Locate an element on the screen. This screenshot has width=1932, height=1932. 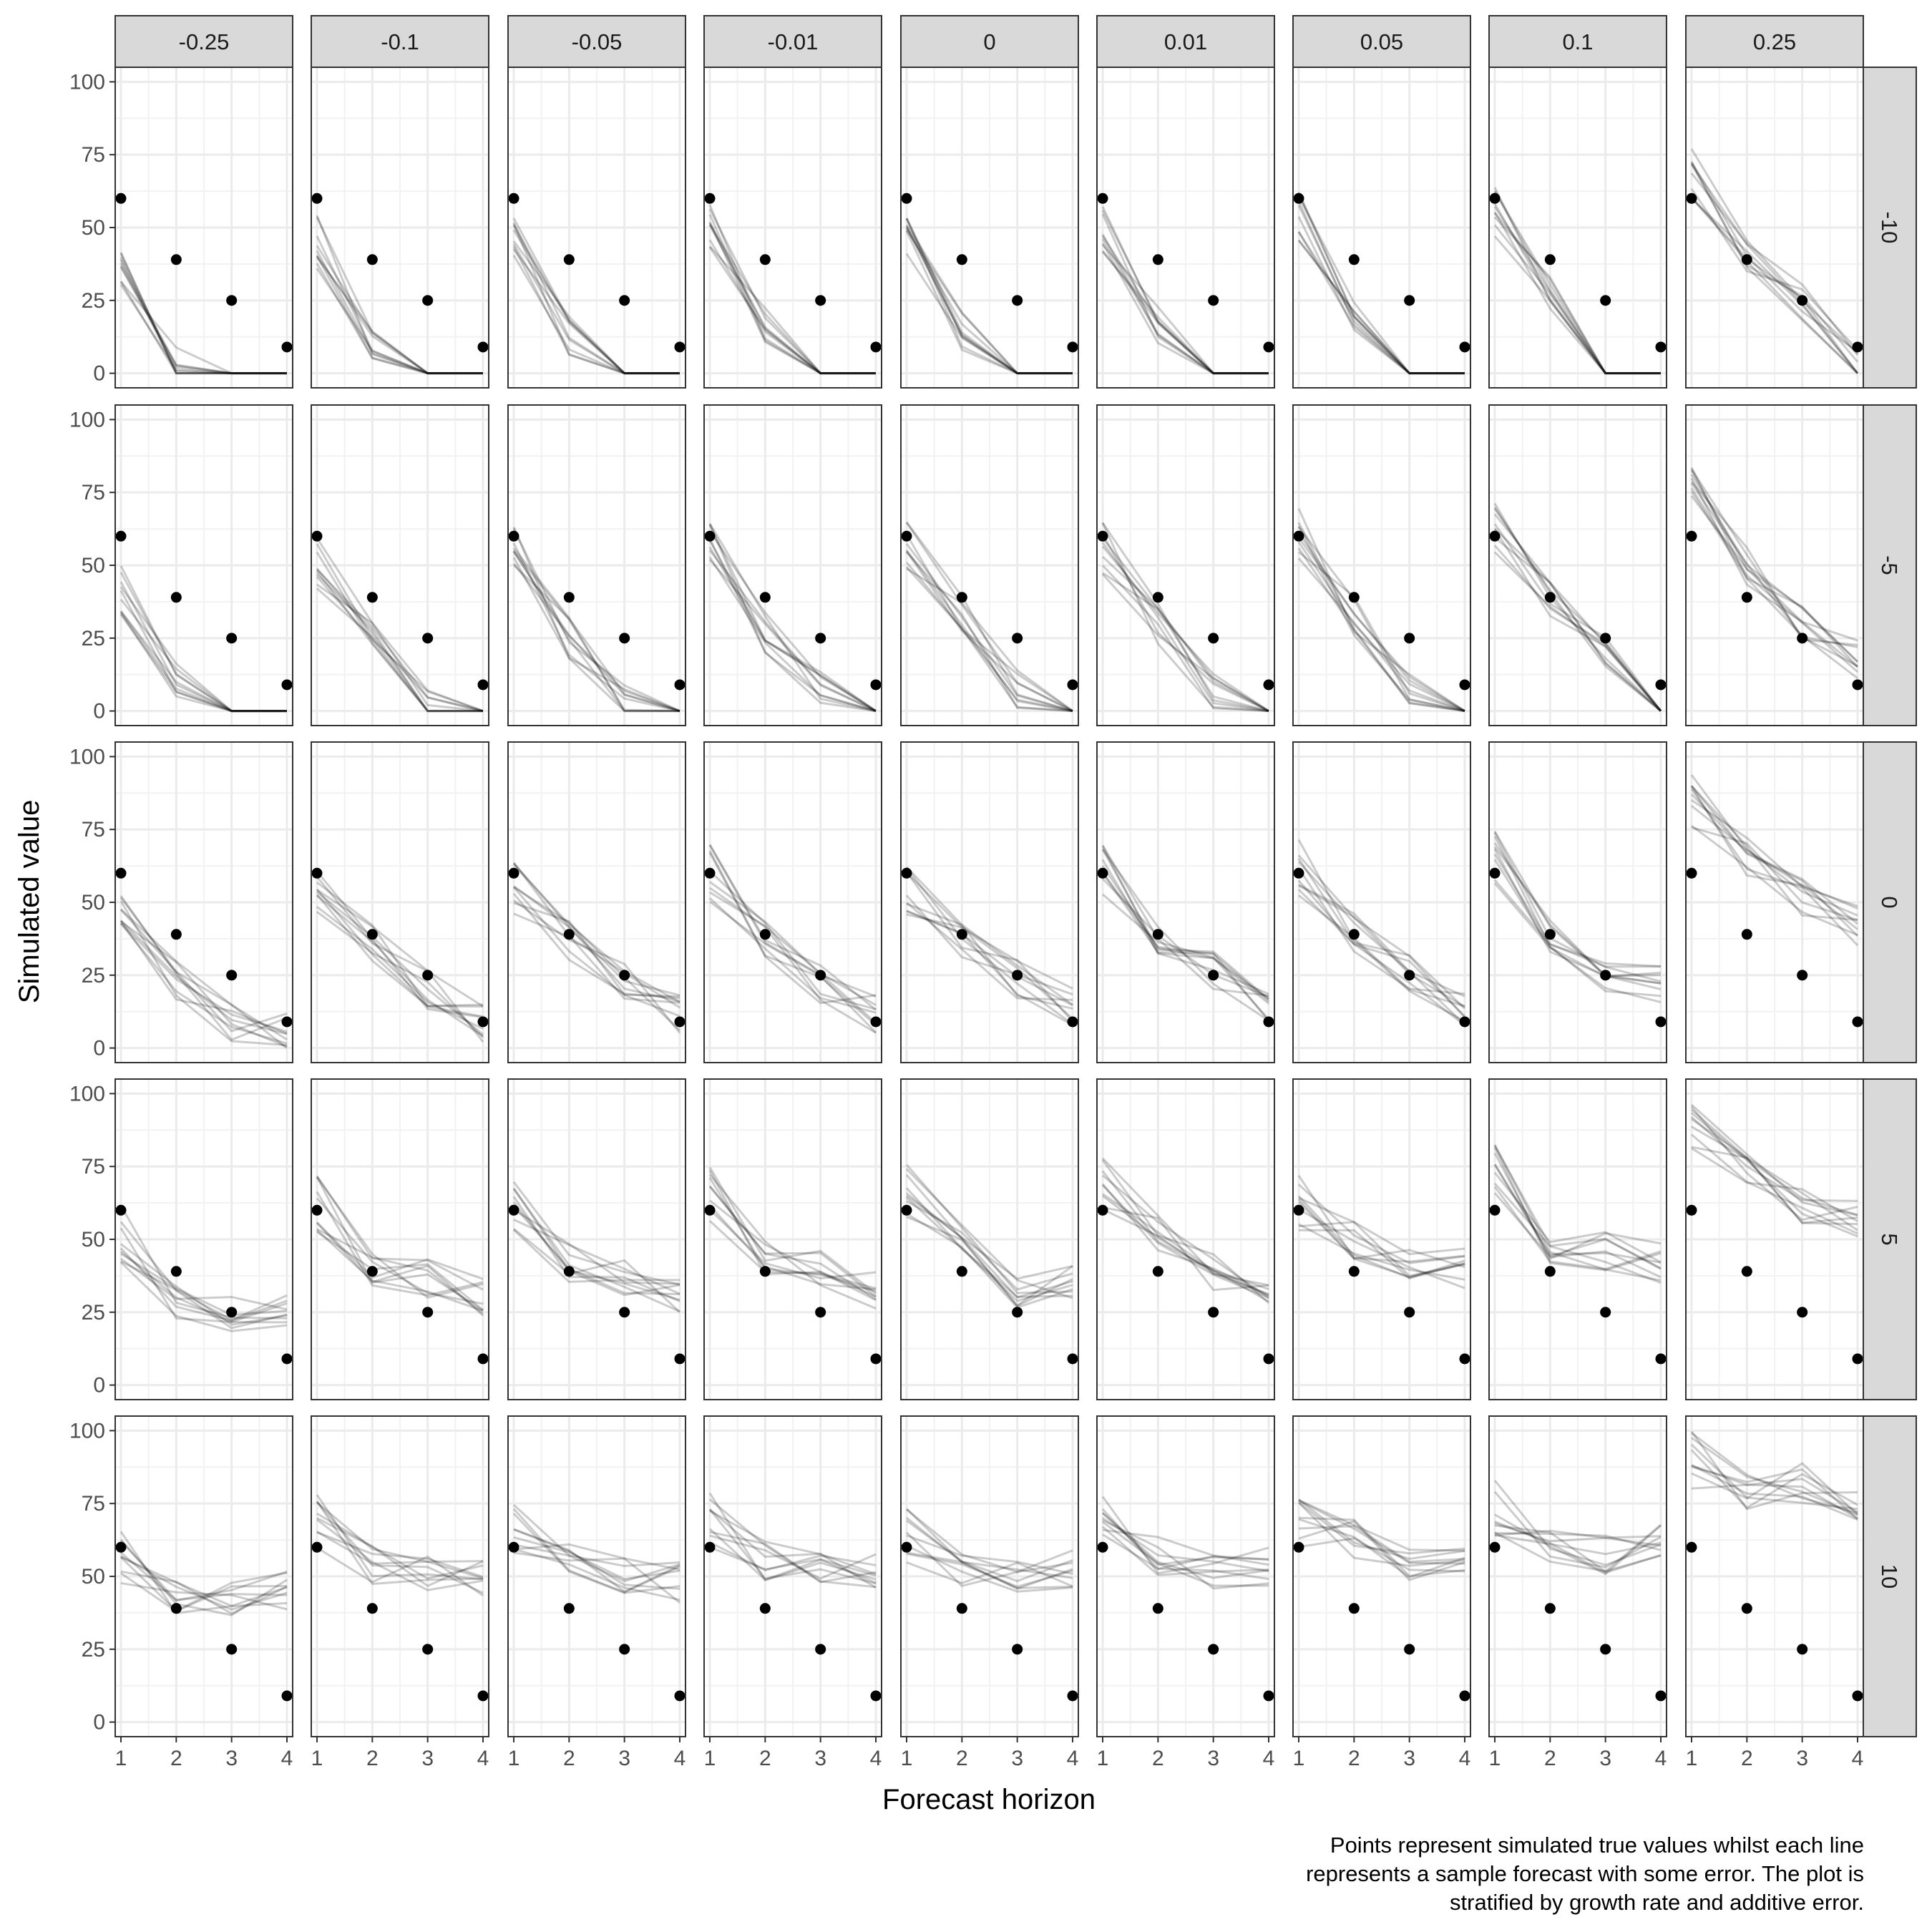
column-strip: -0.01 is located at coordinates (792, 41).